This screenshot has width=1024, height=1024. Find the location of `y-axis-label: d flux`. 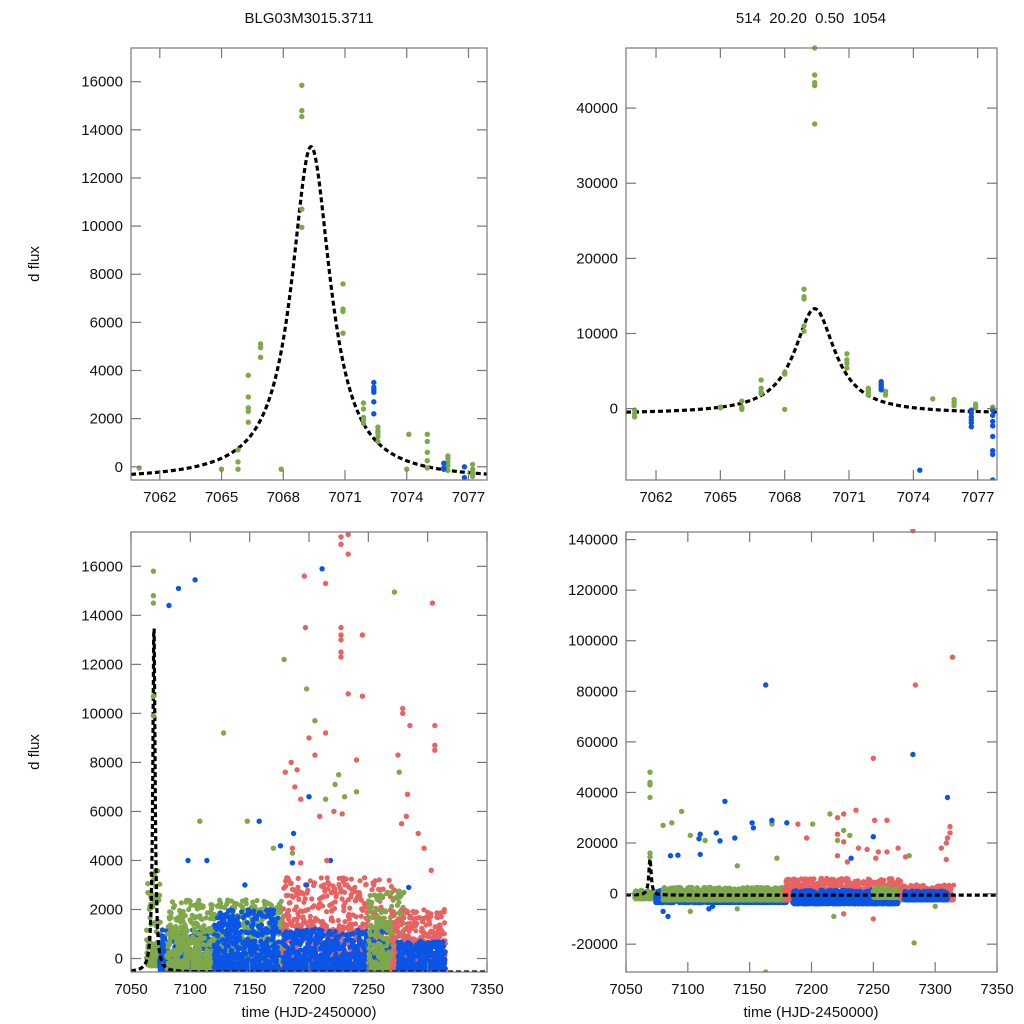

y-axis-label: d flux is located at coordinates (34, 264).